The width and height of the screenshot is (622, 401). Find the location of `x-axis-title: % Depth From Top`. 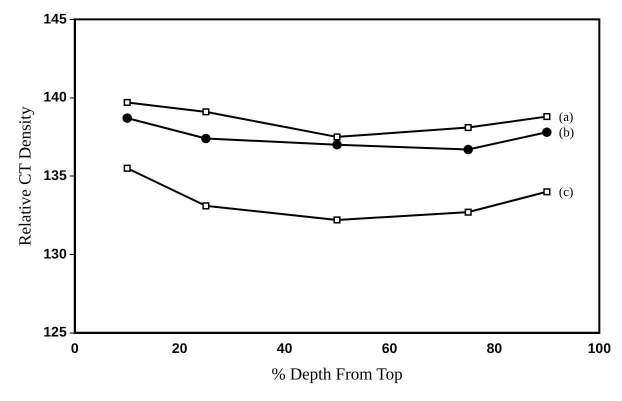

x-axis-title: % Depth From Top is located at coordinates (337, 374).